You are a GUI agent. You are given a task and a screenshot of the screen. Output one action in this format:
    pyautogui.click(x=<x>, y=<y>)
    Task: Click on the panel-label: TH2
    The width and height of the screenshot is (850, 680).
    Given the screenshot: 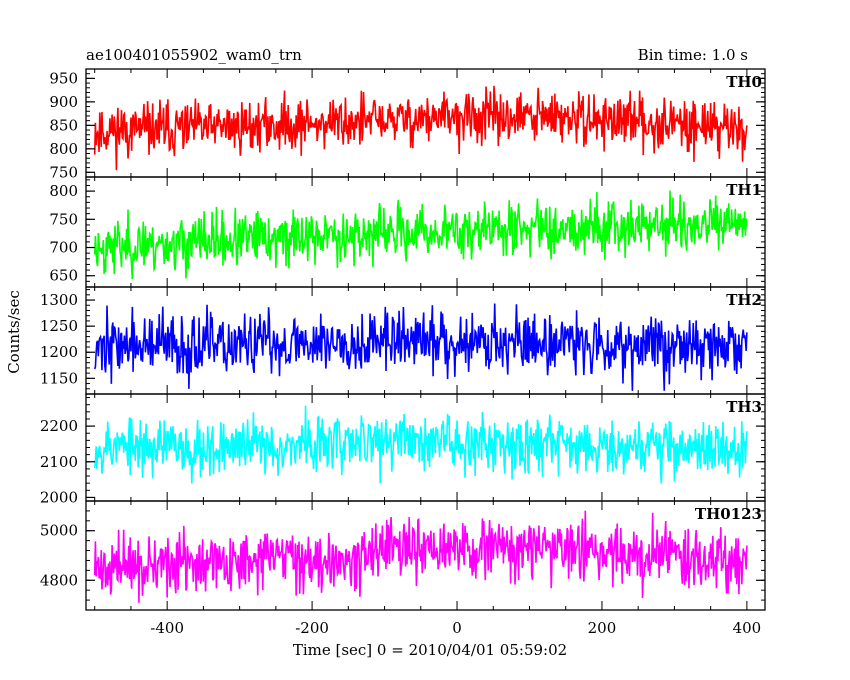 What is the action you would take?
    pyautogui.click(x=744, y=300)
    